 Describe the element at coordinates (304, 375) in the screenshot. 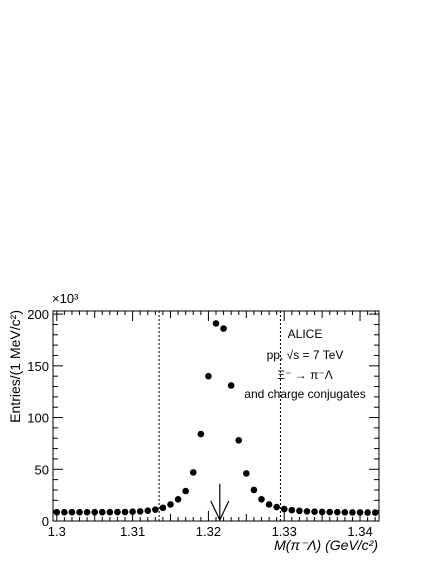

I see `annotation-decay: Ξ⁻ → π⁻Λ` at that location.